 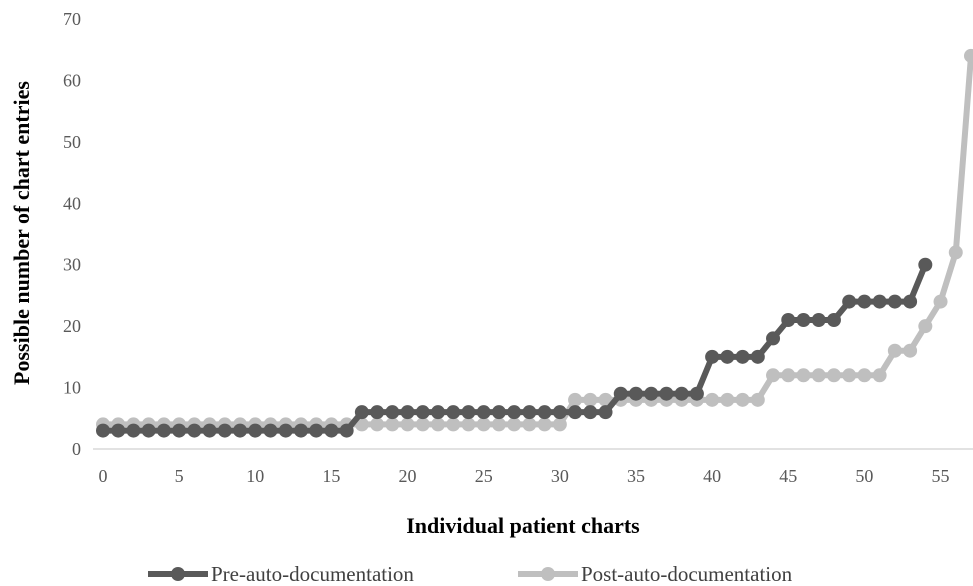 What do you see at coordinates (636, 476) in the screenshot?
I see `x-tick-label: 35` at bounding box center [636, 476].